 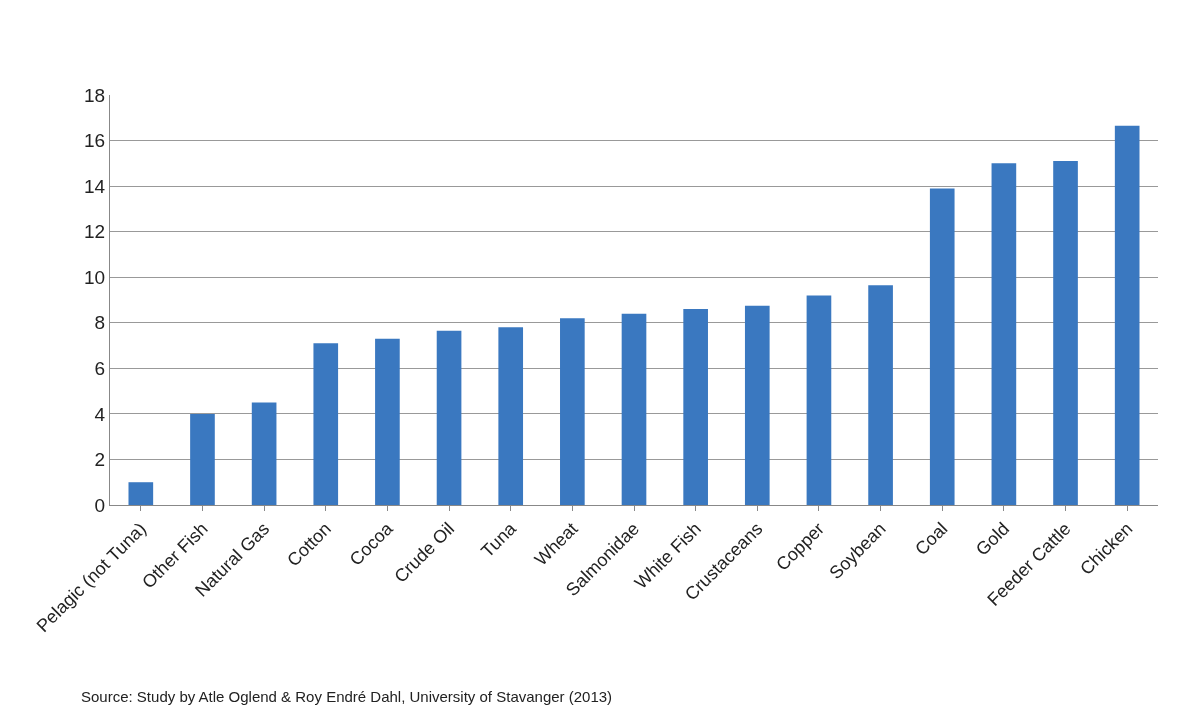 I want to click on y-tick-label: 6, so click(x=100, y=368).